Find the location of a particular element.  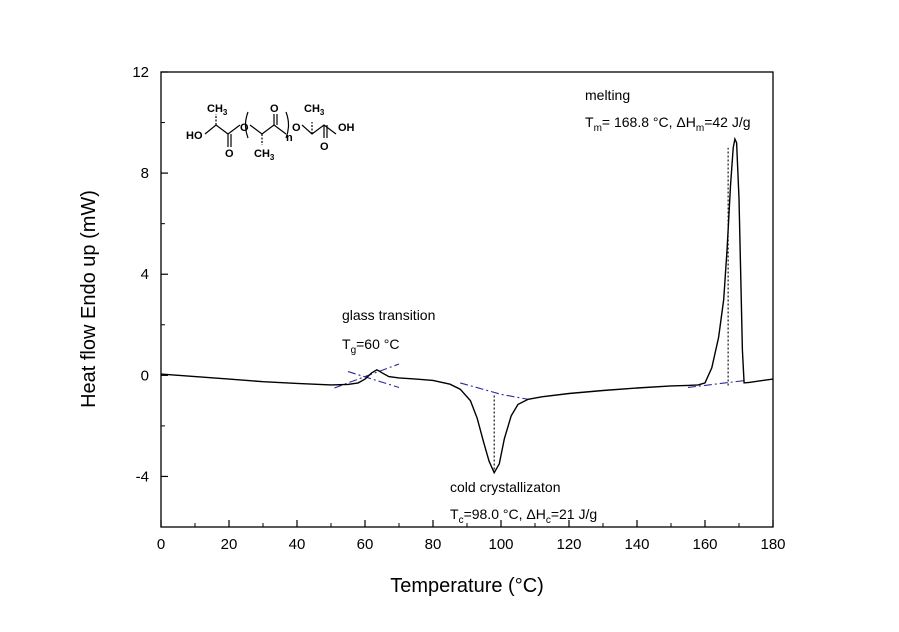

tc-value: Tc=98.0 °C, ΔHc=21 J/g is located at coordinates (523, 516).